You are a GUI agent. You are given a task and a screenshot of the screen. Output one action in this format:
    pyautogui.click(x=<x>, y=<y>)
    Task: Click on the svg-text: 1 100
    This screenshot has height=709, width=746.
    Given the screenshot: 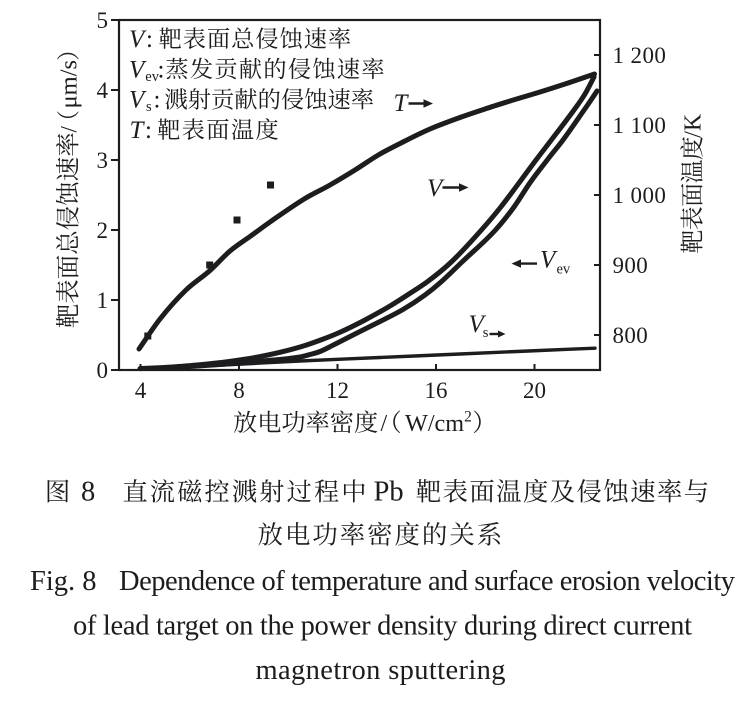 What is the action you would take?
    pyautogui.click(x=640, y=125)
    